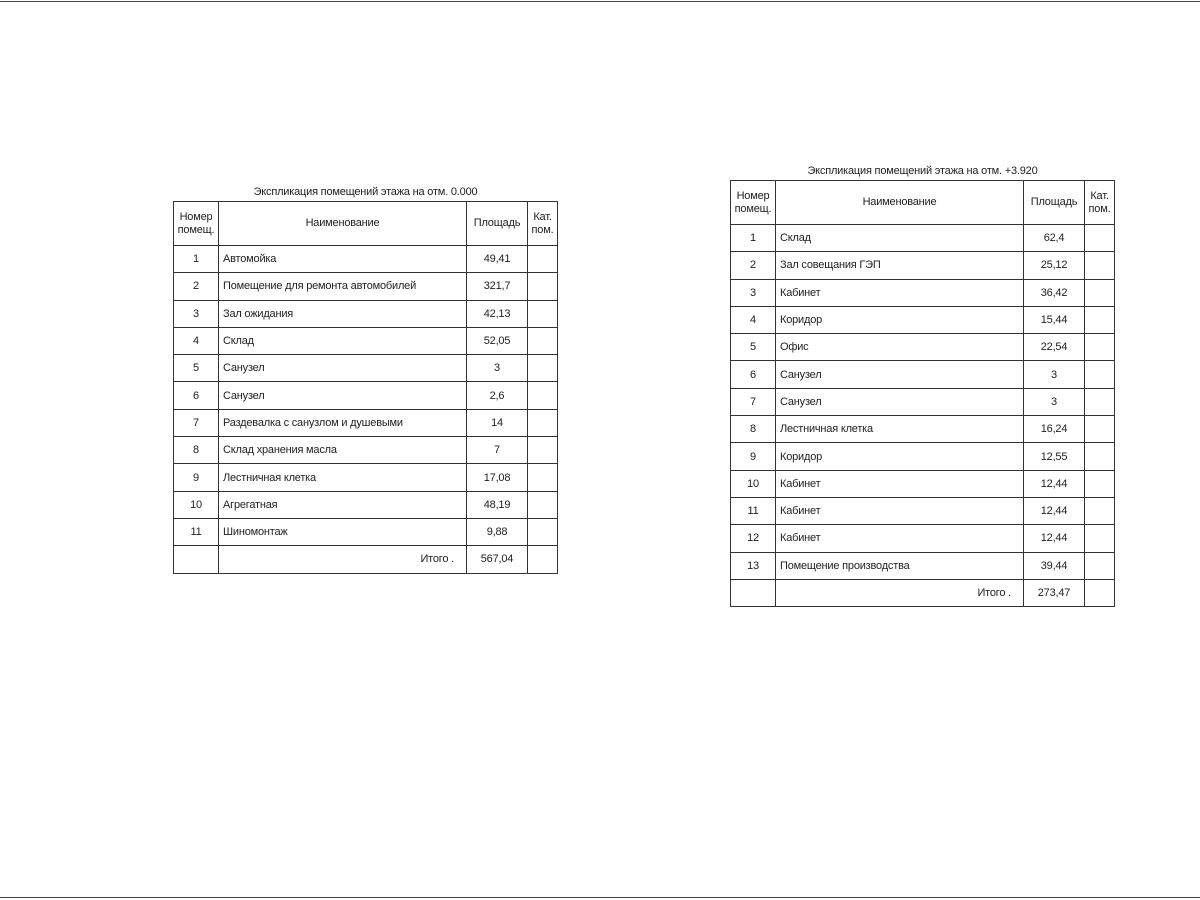 Image resolution: width=1200 pixels, height=900 pixels. What do you see at coordinates (1054, 565) in the screenshot?
I see `room-area: 39,44` at bounding box center [1054, 565].